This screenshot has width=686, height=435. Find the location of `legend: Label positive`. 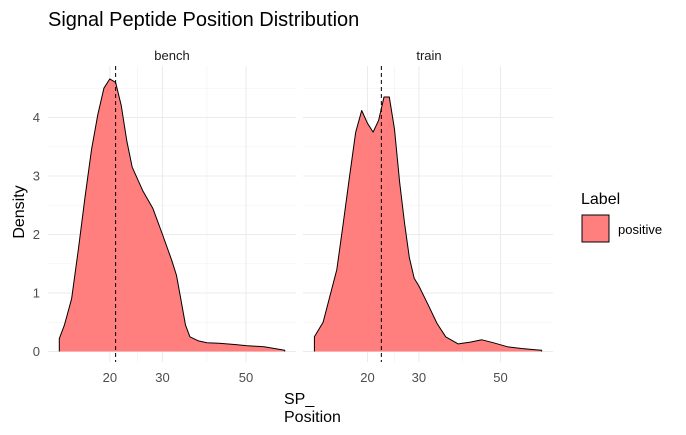

legend: Label positive is located at coordinates (621, 217).